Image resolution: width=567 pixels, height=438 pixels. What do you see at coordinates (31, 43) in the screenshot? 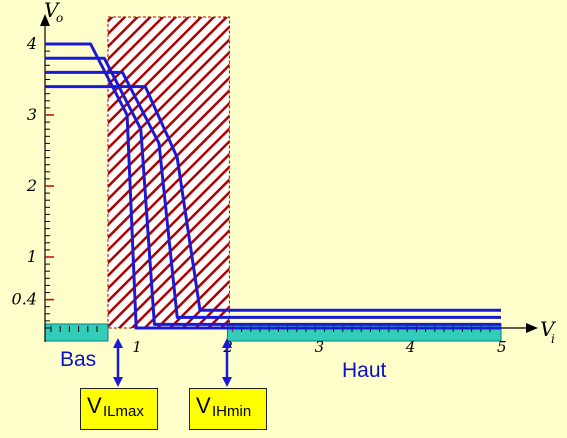
I see `y-tick-label-4: 4` at bounding box center [31, 43].